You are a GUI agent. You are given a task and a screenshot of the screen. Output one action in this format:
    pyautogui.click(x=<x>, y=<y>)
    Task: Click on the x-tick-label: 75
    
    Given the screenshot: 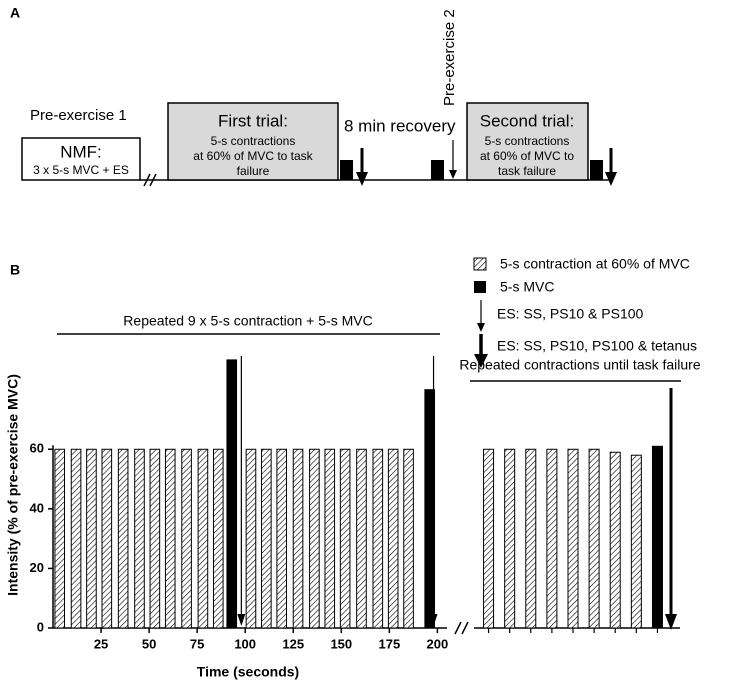 What is the action you would take?
    pyautogui.click(x=197, y=643)
    